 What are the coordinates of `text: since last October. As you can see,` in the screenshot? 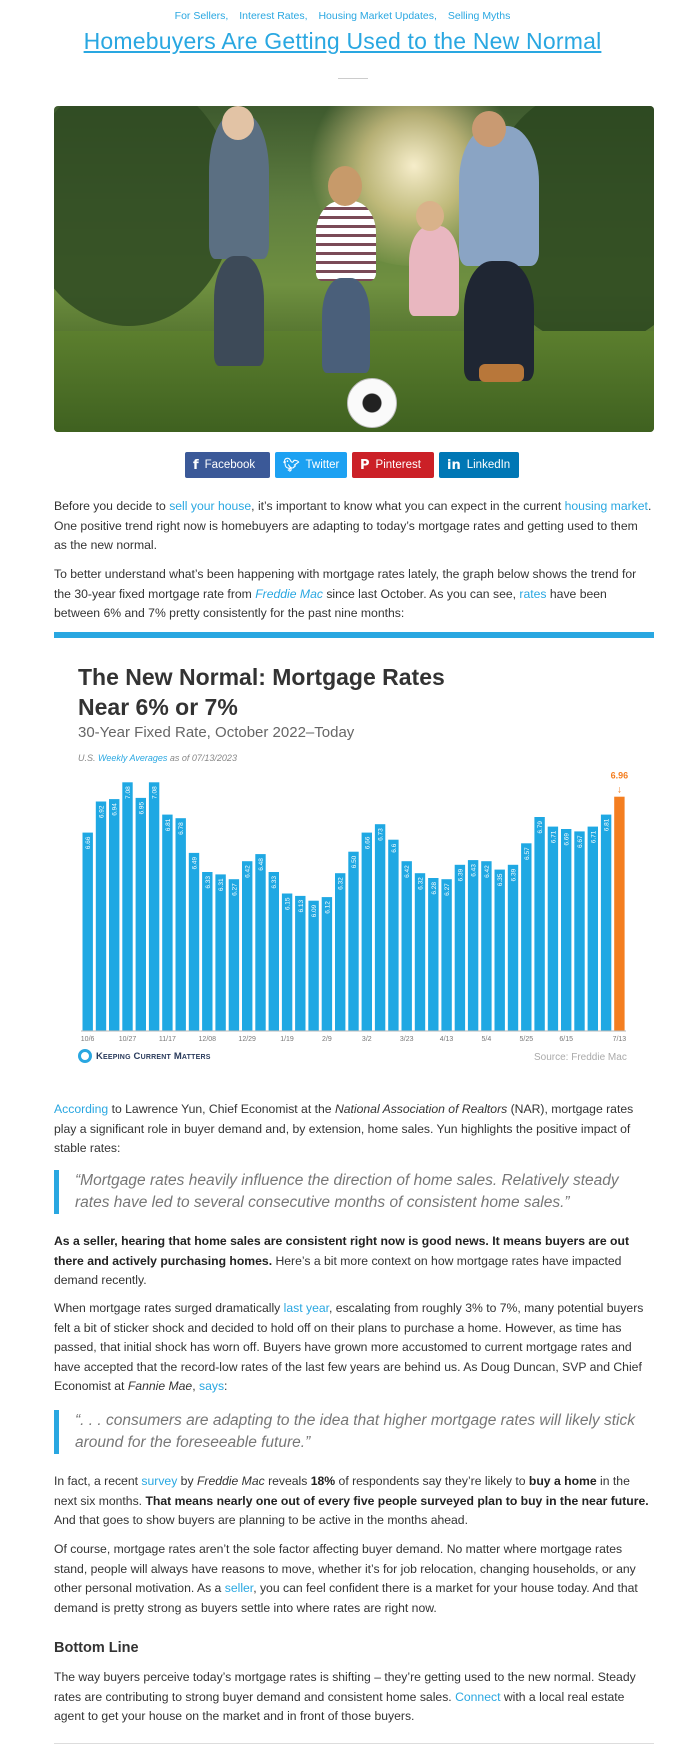 It's located at (421, 593).